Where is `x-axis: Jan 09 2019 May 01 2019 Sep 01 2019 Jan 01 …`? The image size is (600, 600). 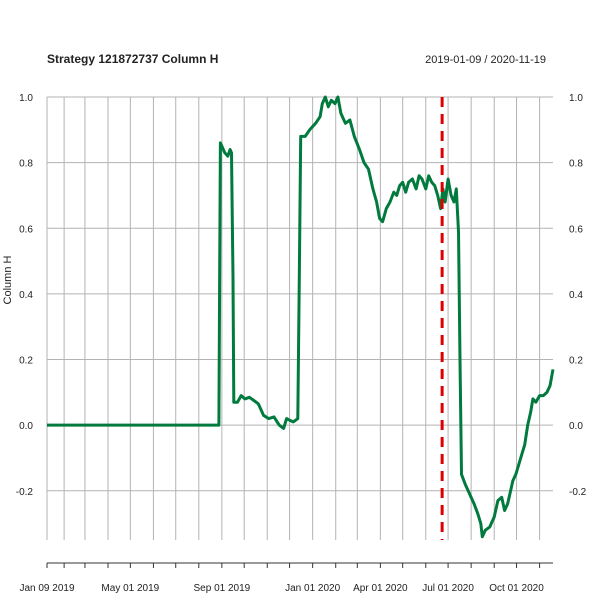
x-axis: Jan 09 2019 May 01 2019 Sep 01 2019 Jan 01 … is located at coordinates (286, 578).